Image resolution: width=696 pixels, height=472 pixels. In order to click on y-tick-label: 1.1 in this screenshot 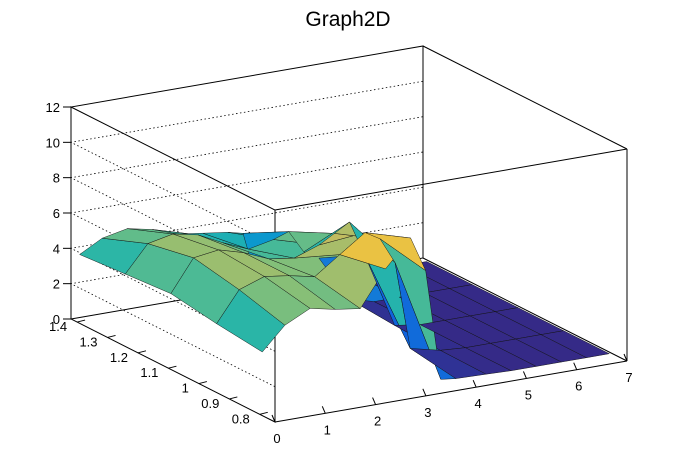, I will do `click(149, 372)`.